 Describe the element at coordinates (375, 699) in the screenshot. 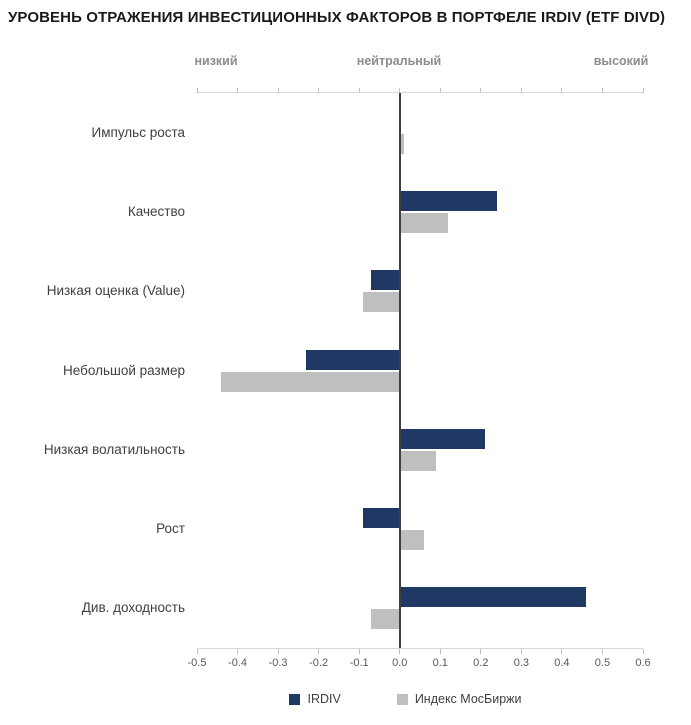

I see `chart-legend: IRDIV Индекс МосБиржи` at that location.